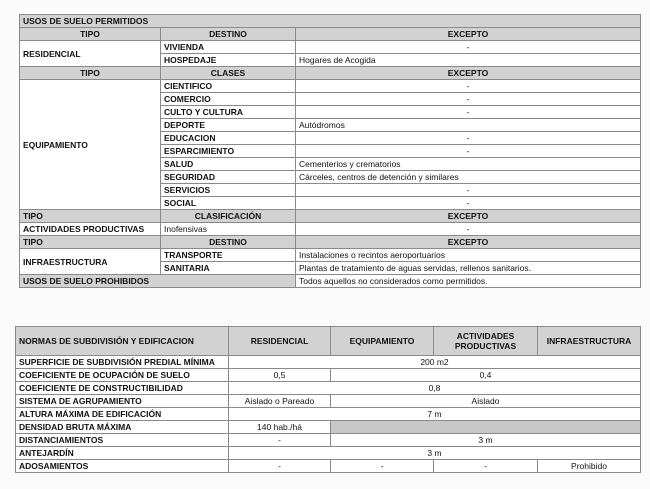 This screenshot has width=650, height=489. Describe the element at coordinates (122, 453) in the screenshot. I see `norma-label: ANTEJARDÍN` at that location.